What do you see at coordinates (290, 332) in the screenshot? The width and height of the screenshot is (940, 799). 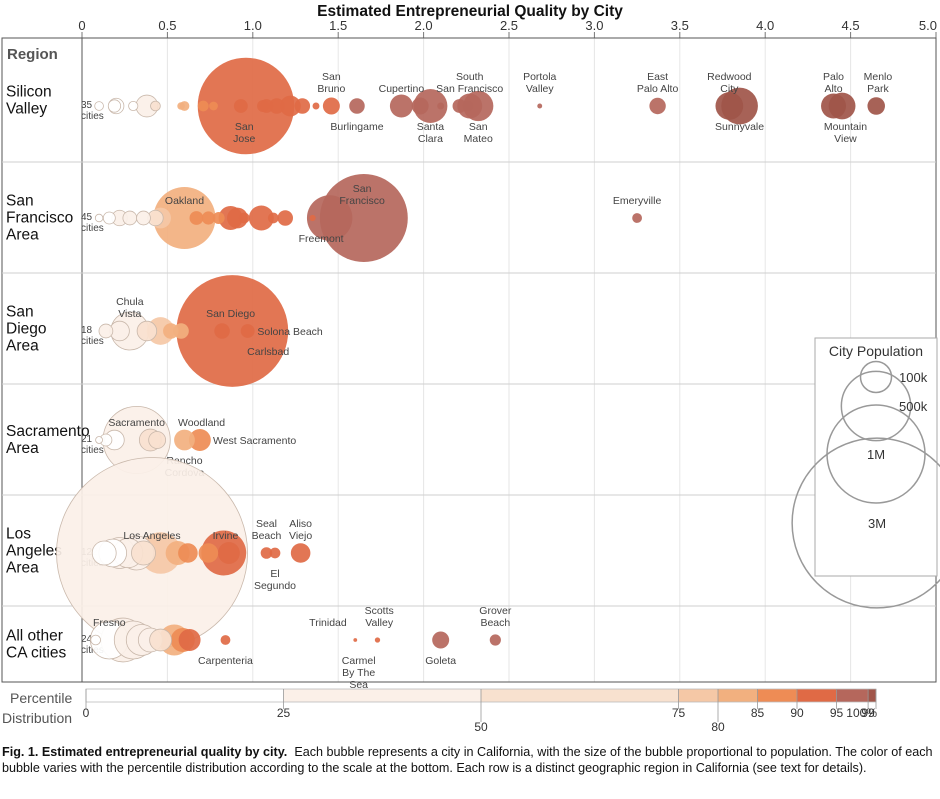 I see `city-label: Solona Beach` at bounding box center [290, 332].